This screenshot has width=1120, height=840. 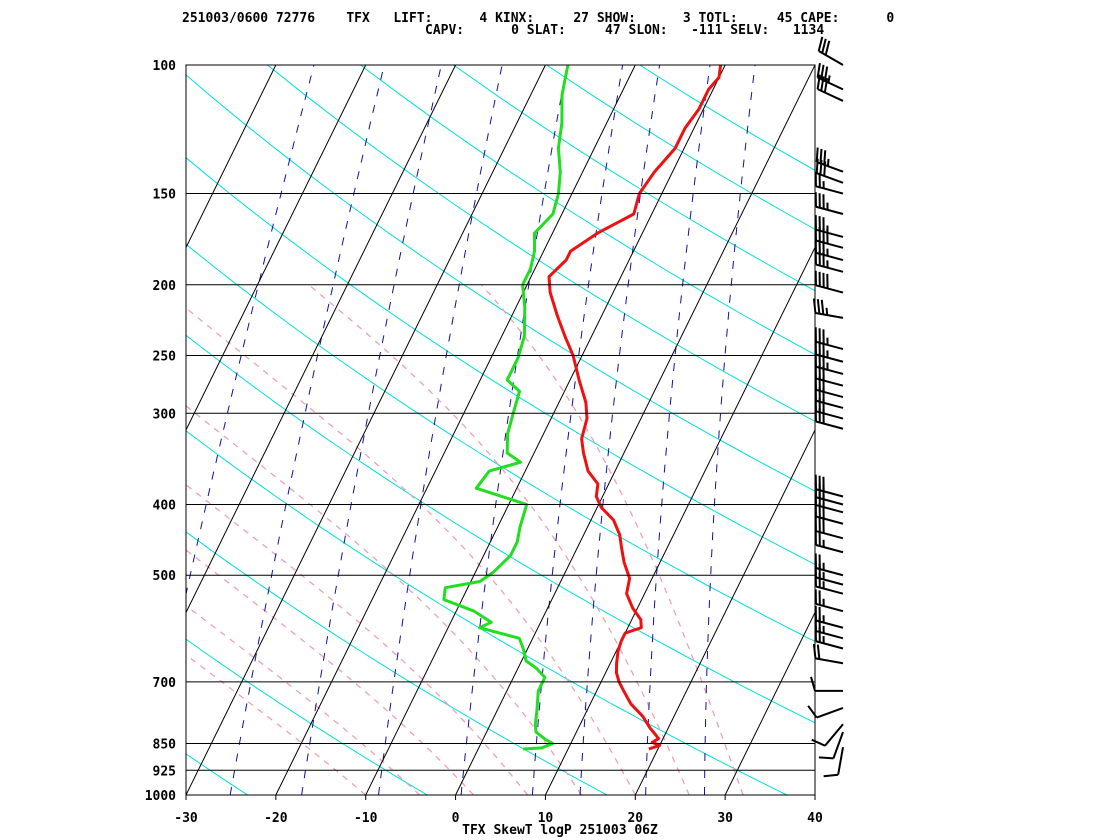 I want to click on x-tick-label-30: 30, so click(x=725, y=818).